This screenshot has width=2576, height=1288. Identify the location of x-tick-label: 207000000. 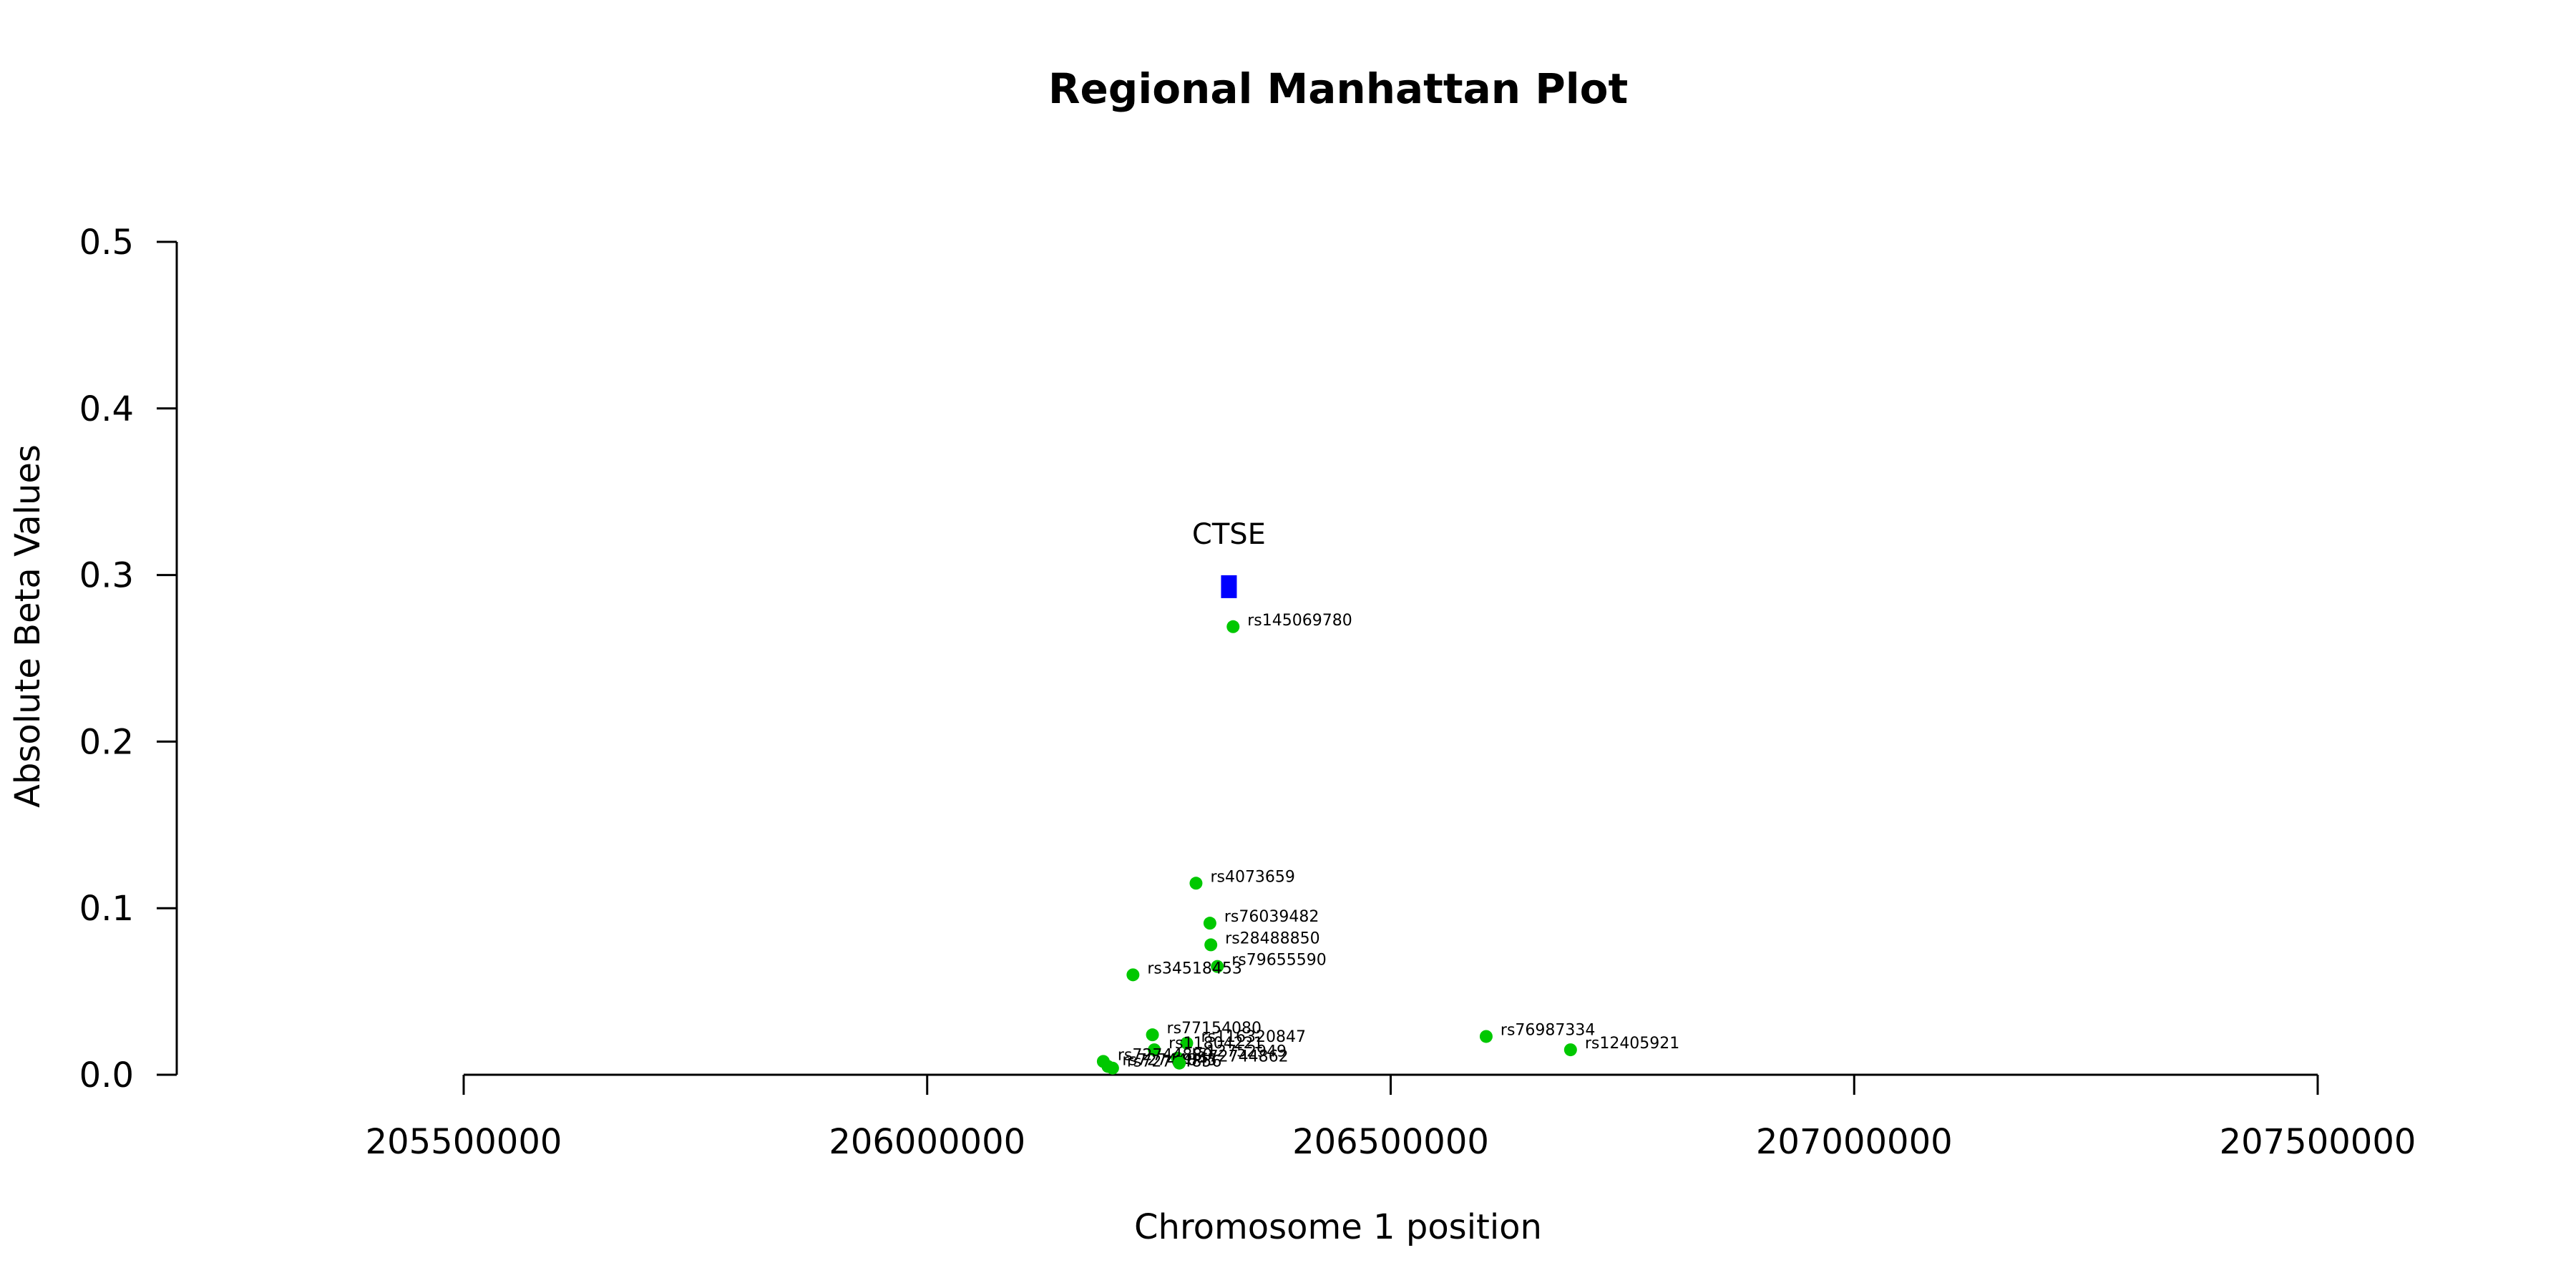
(1854, 1142).